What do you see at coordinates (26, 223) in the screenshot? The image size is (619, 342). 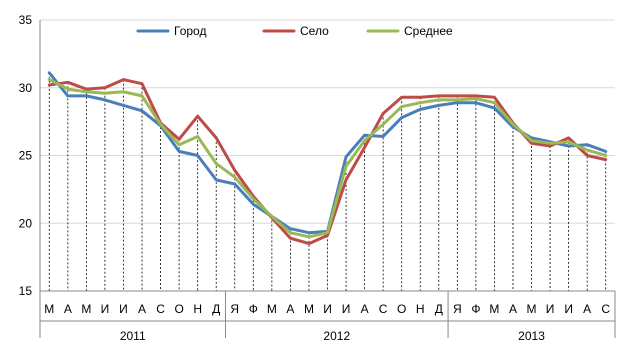 I see `y-tick-label: 20` at bounding box center [26, 223].